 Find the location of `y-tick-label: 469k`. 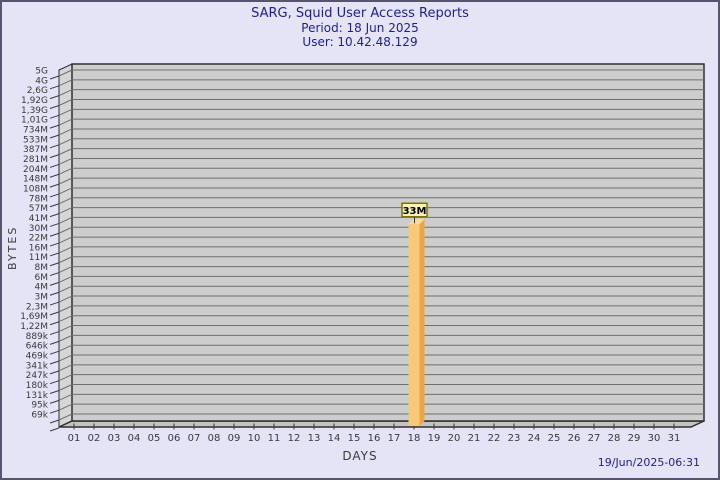

y-tick-label: 469k is located at coordinates (37, 357).